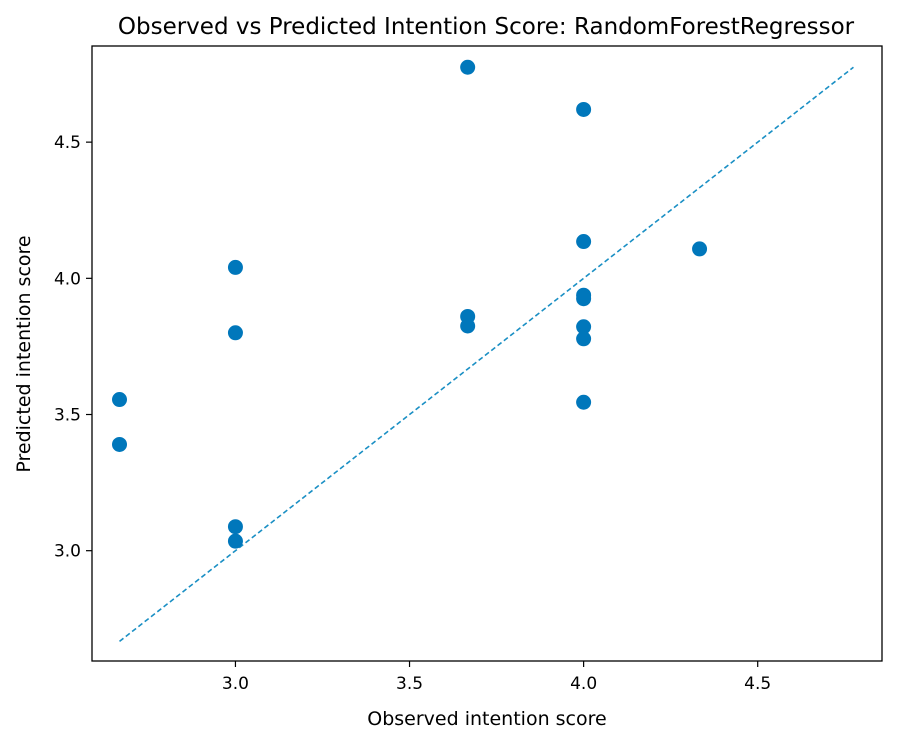  What do you see at coordinates (486, 719) in the screenshot?
I see `x-axis-label: Observed intention score` at bounding box center [486, 719].